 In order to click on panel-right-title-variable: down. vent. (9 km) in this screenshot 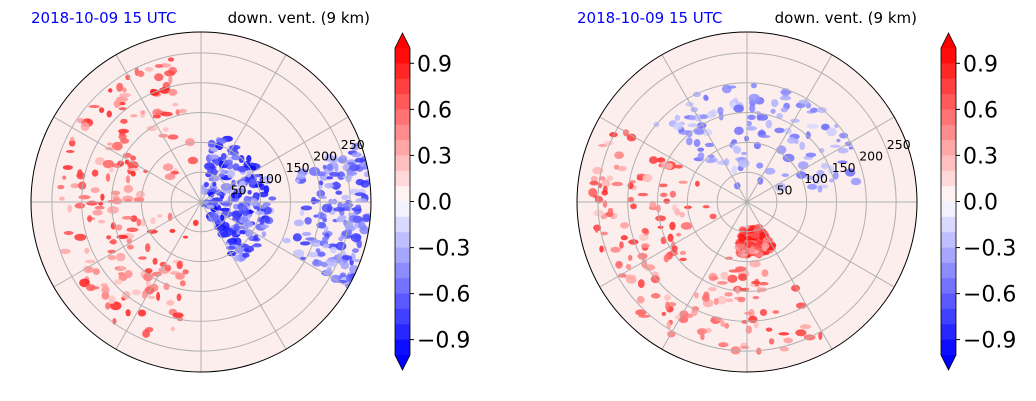, I will do `click(846, 18)`.